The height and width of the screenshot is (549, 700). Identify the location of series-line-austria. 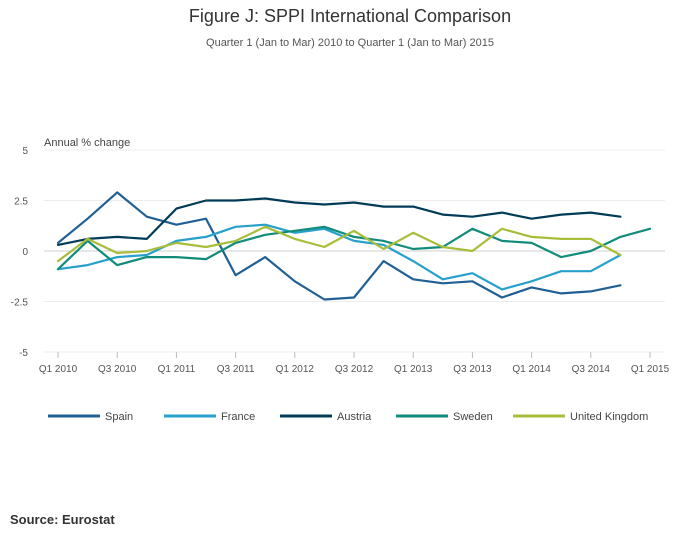
(339, 221).